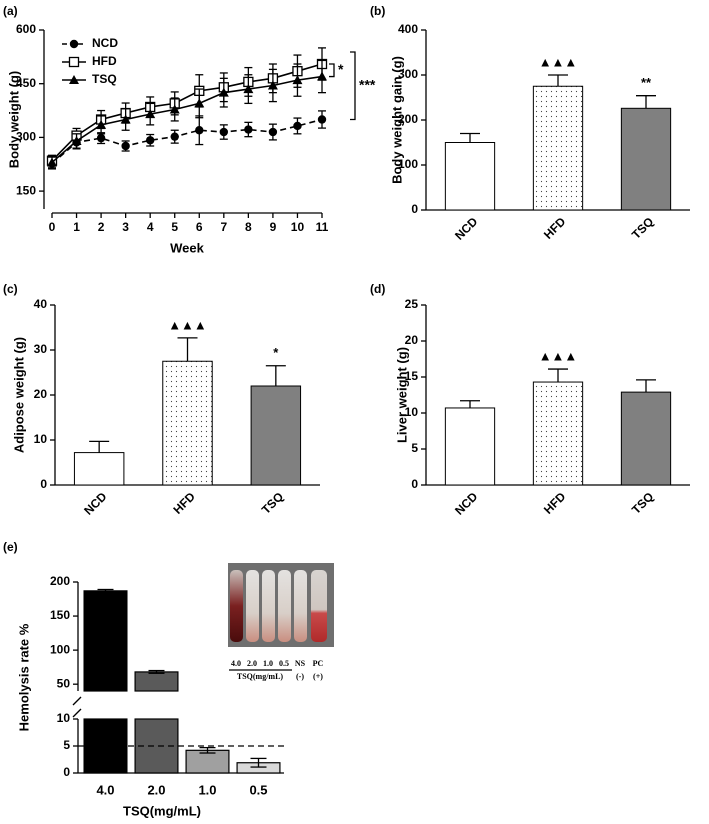 The width and height of the screenshot is (709, 824). I want to click on y-tick-label: 30, so click(41, 349).